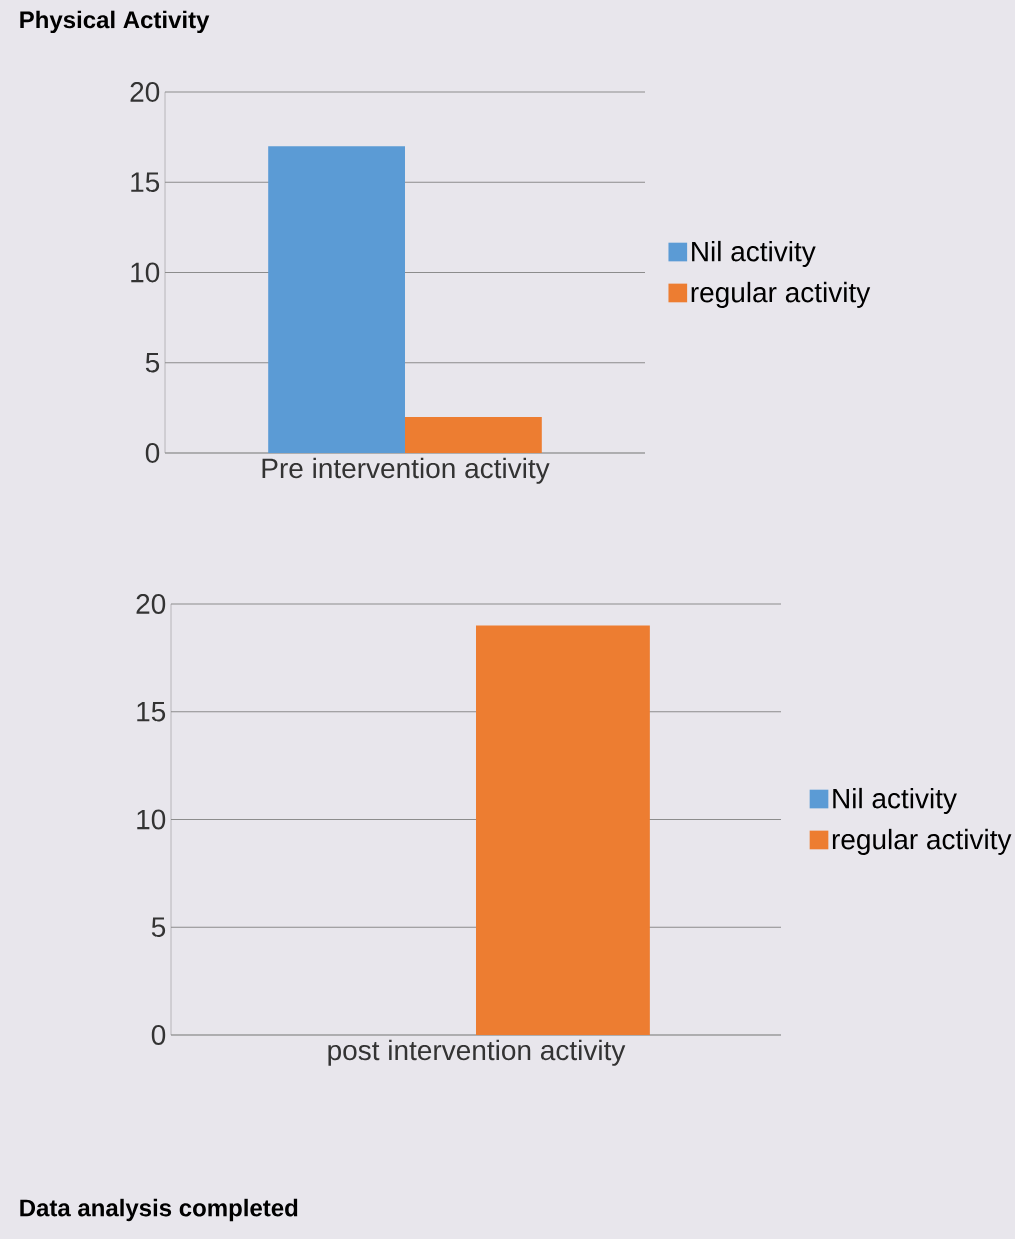 The image size is (1018, 1239). I want to click on text: Data analysis completed, so click(159, 1210).